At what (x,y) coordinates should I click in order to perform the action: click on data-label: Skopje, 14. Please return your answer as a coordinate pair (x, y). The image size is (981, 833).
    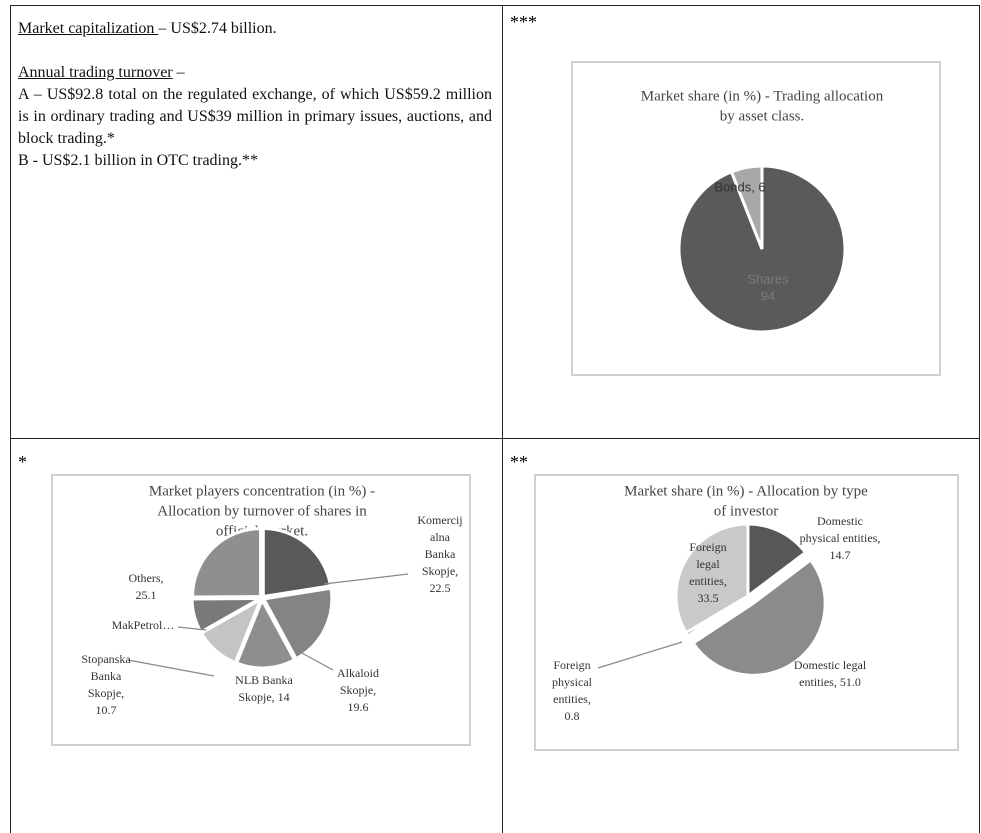
    Looking at the image, I should click on (263, 697).